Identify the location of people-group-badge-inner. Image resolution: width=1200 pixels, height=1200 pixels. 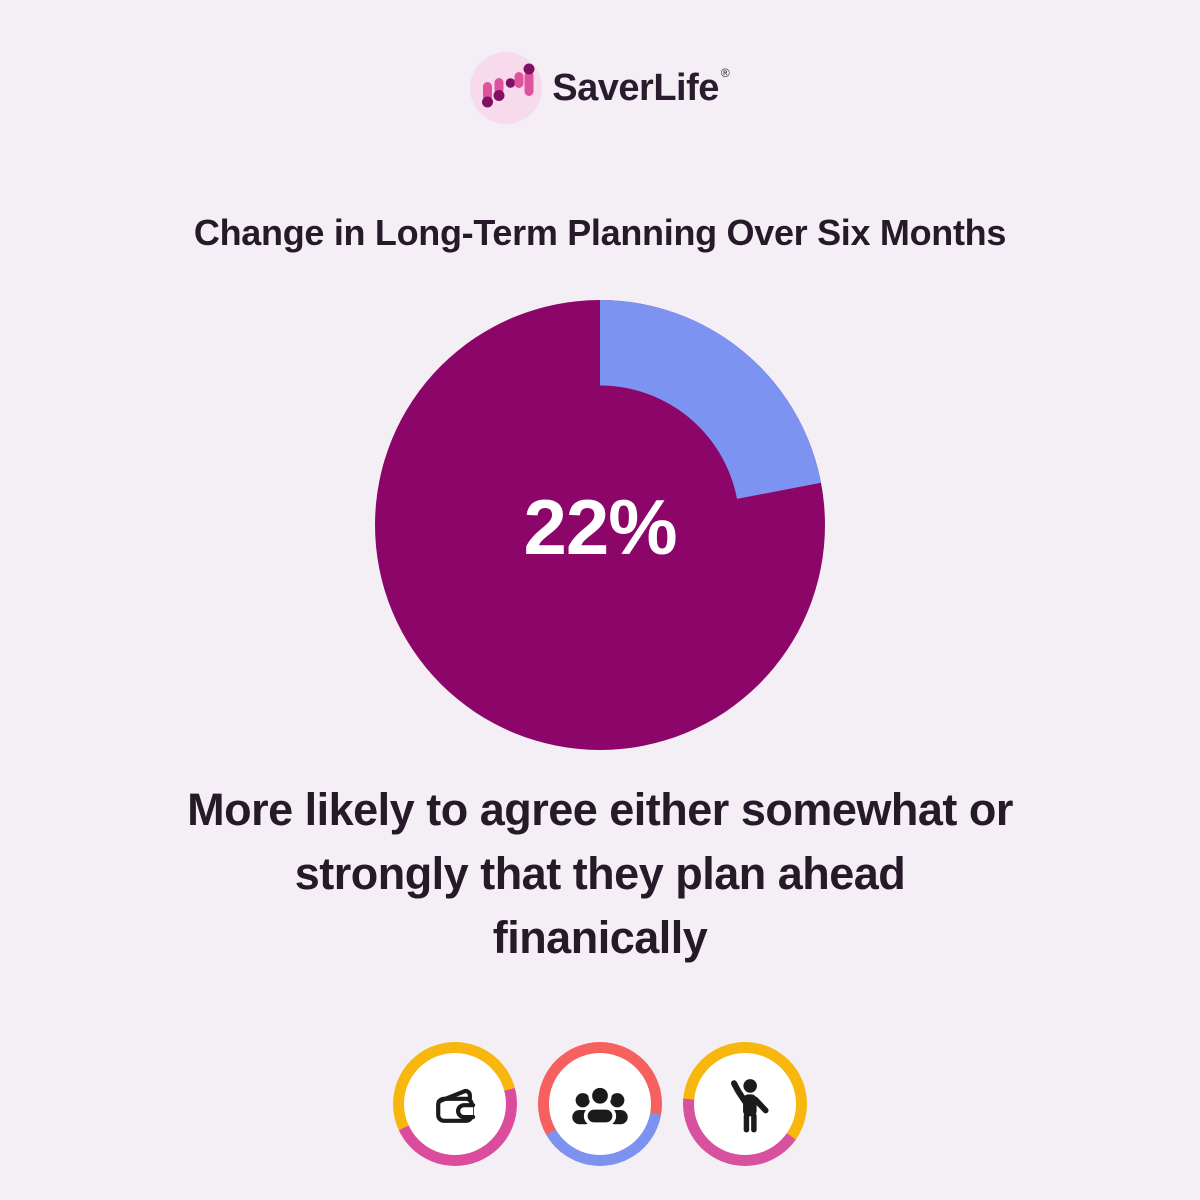
(600, 1104).